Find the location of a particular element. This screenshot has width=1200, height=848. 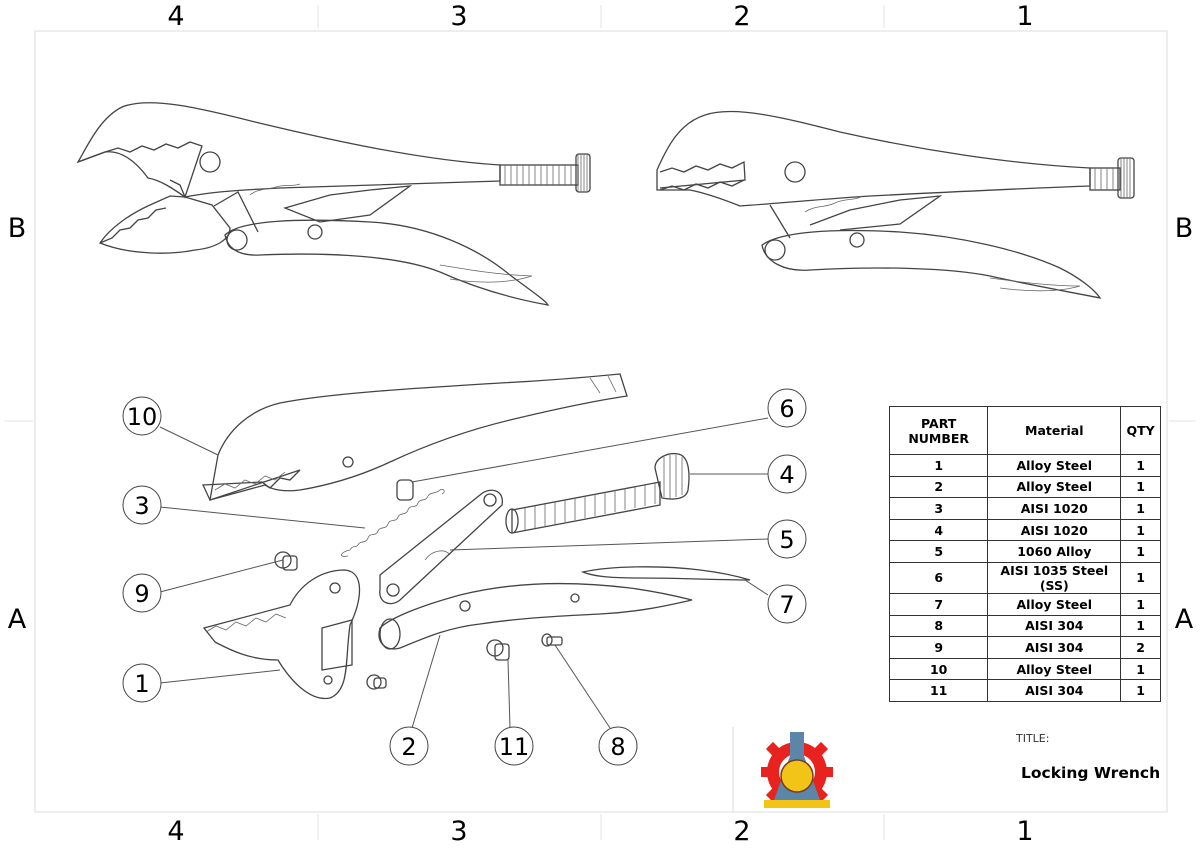

bom-cell-part: 3 is located at coordinates (938, 508).